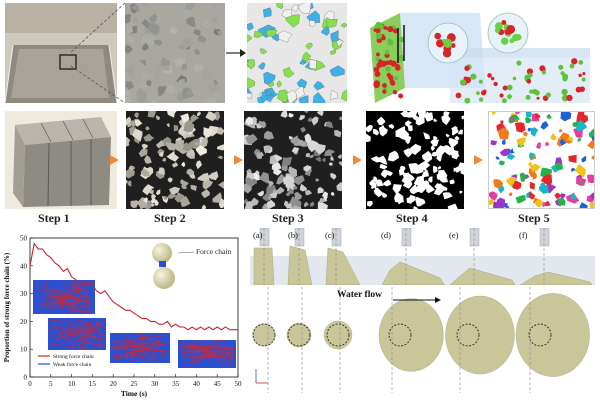 The image size is (600, 400). I want to click on x-tick-label: 45, so click(218, 384).